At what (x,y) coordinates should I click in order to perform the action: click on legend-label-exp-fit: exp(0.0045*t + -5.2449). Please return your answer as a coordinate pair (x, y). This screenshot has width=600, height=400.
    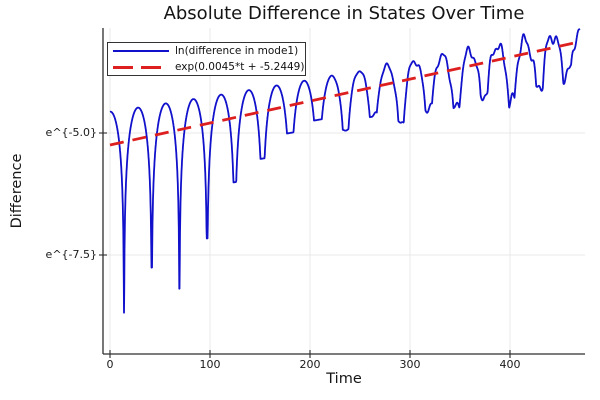
    Looking at the image, I should click on (240, 67).